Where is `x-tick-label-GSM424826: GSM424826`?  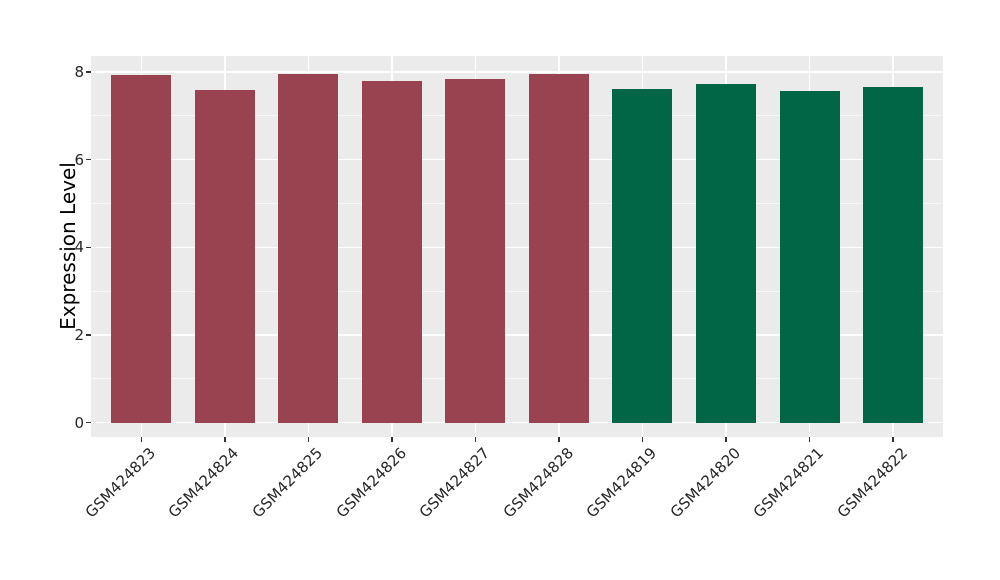 x-tick-label-GSM424826: GSM424826 is located at coordinates (371, 483).